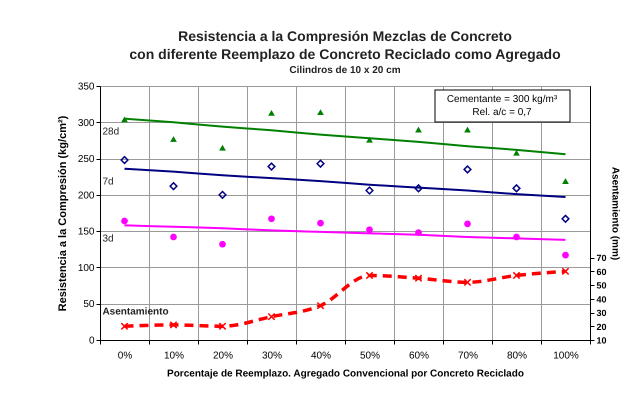  Describe the element at coordinates (86, 268) in the screenshot. I see `y-tick-label: 100` at that location.